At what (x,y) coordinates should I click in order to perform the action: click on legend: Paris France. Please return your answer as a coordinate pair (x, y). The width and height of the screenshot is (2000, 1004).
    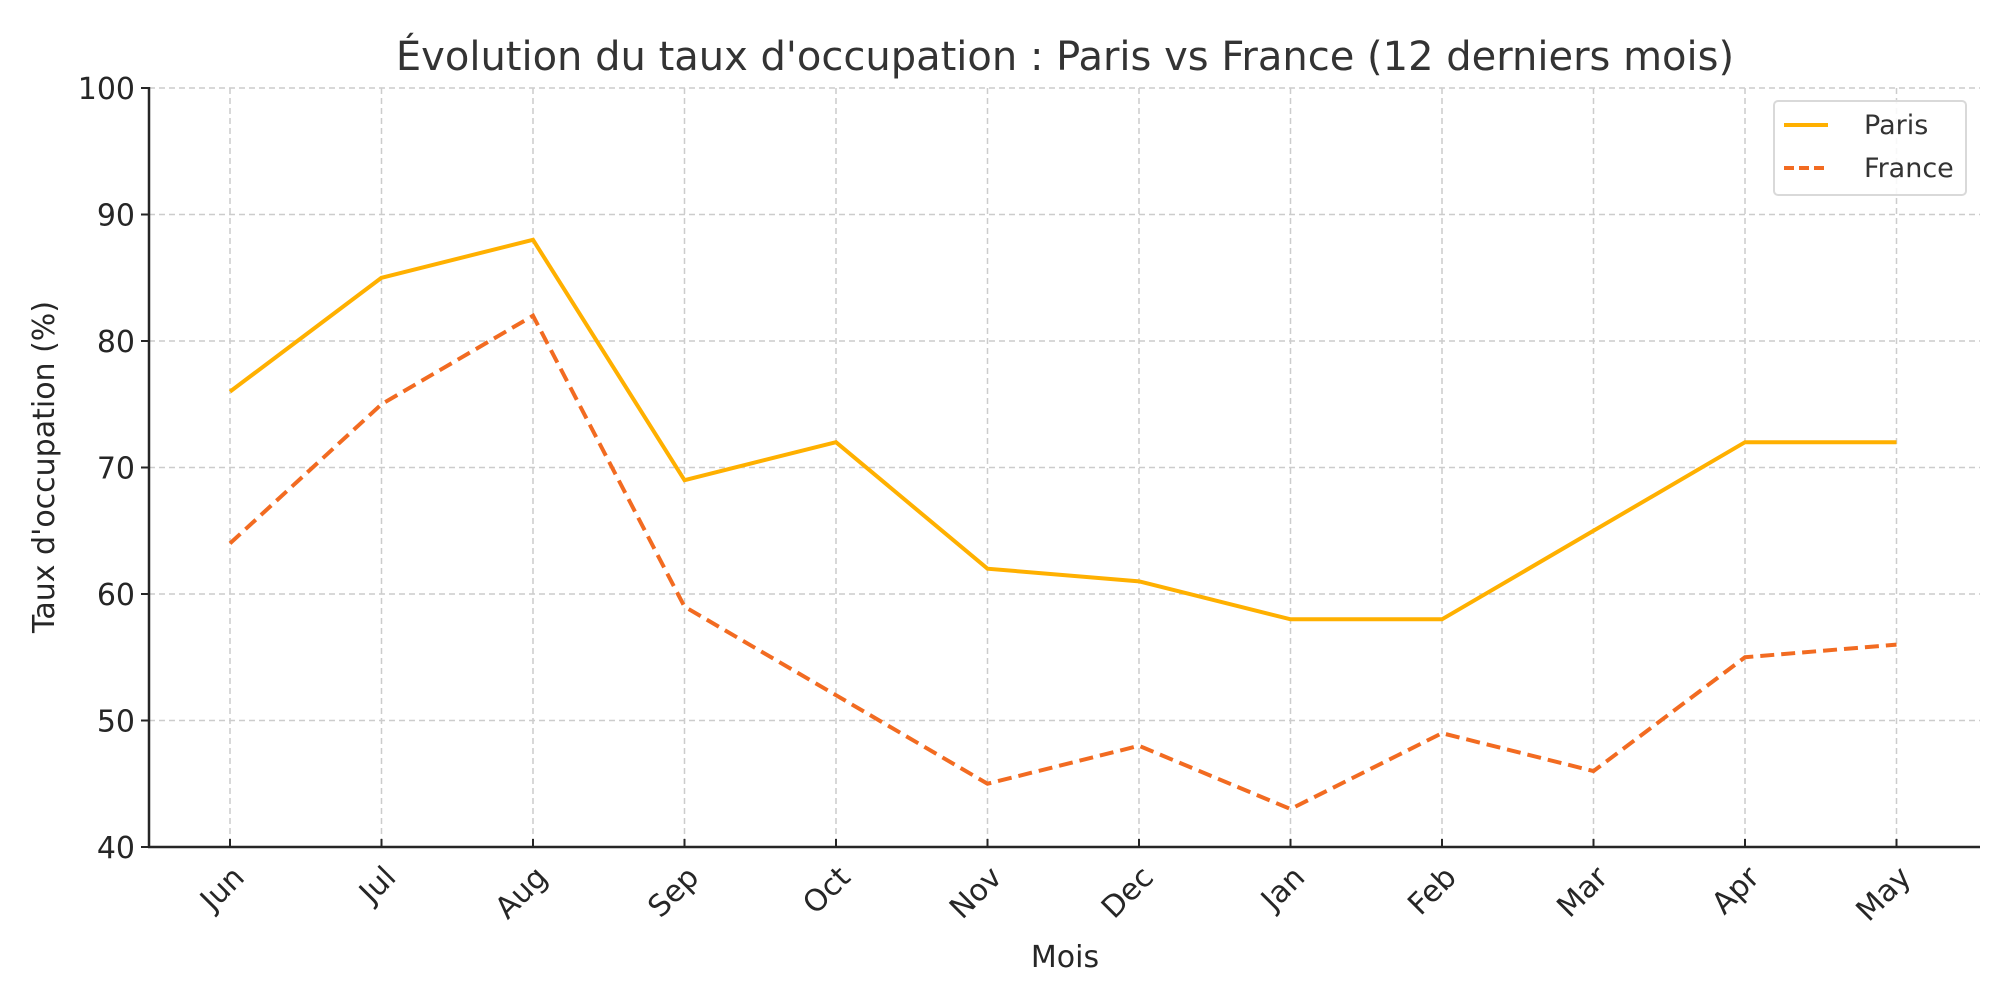
    Looking at the image, I should click on (1870, 148).